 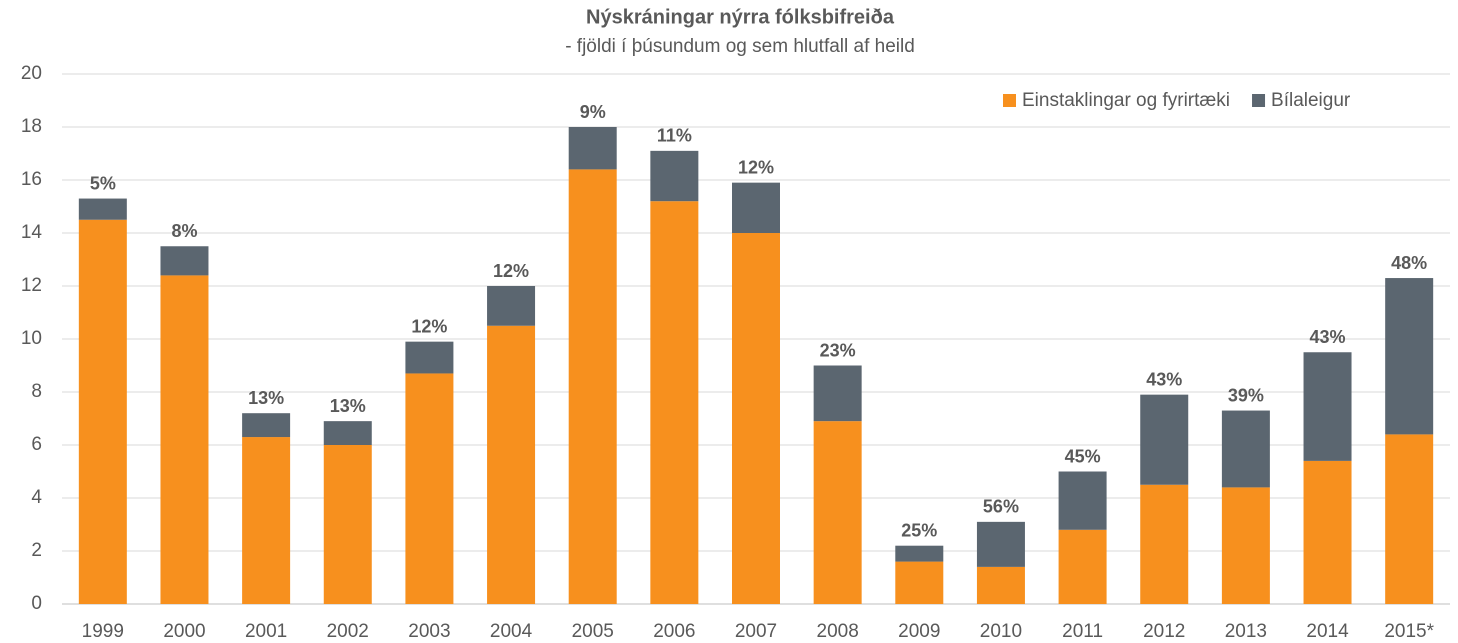 I want to click on x-tick-label: 2002, so click(x=348, y=631).